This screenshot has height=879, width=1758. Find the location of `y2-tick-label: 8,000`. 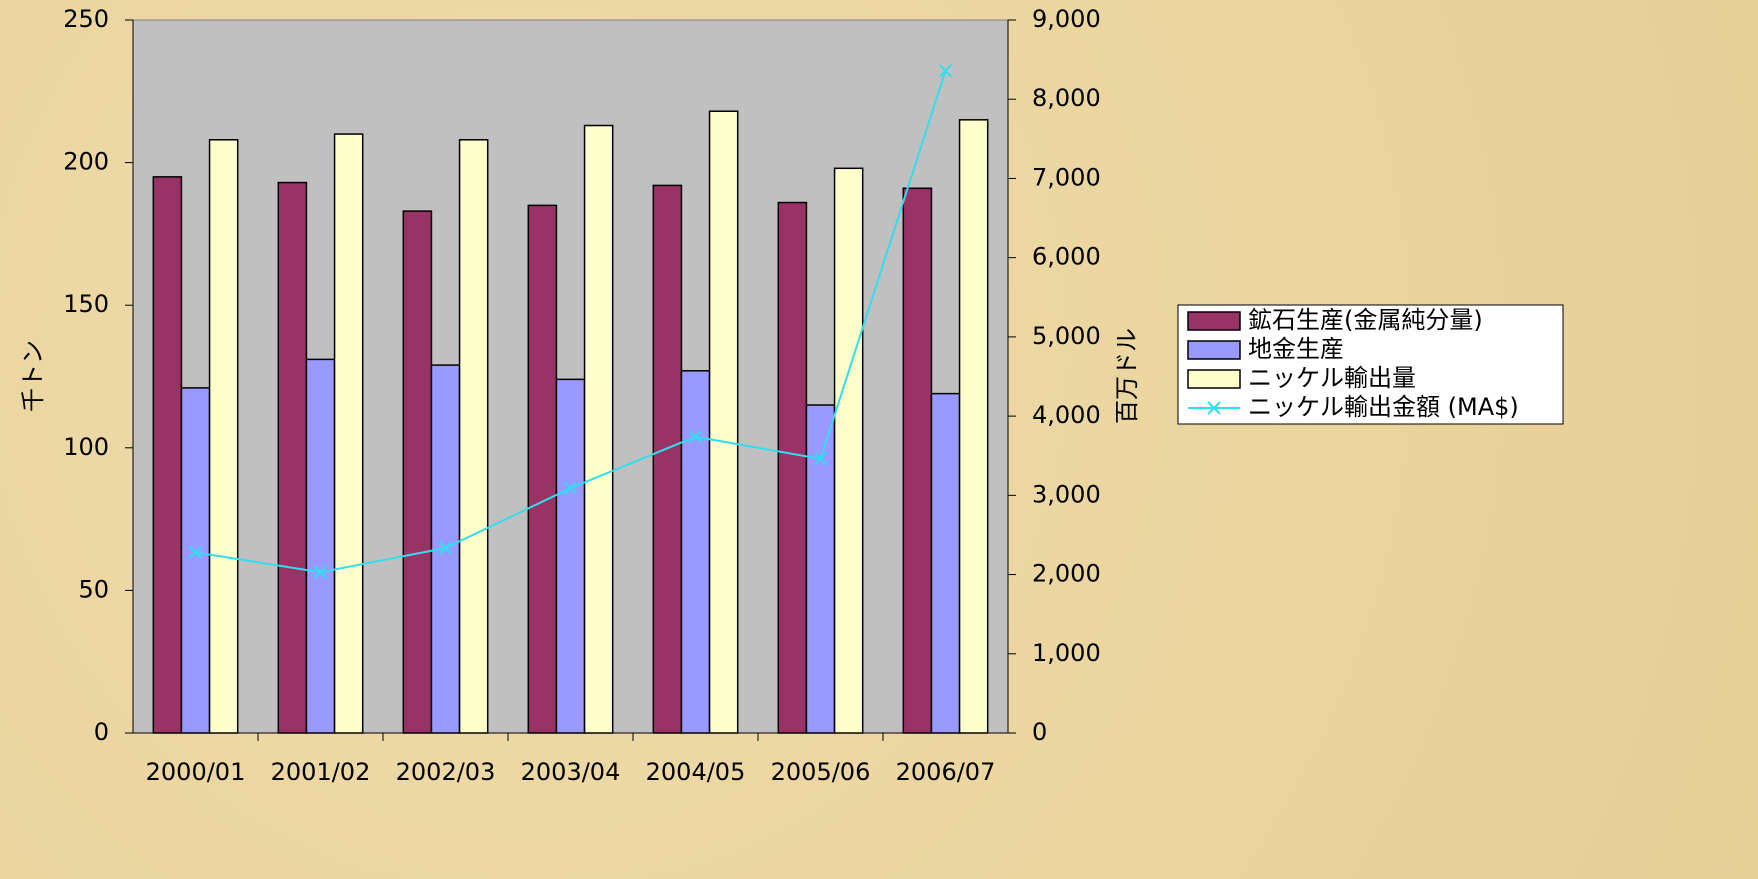

y2-tick-label: 8,000 is located at coordinates (1066, 98).